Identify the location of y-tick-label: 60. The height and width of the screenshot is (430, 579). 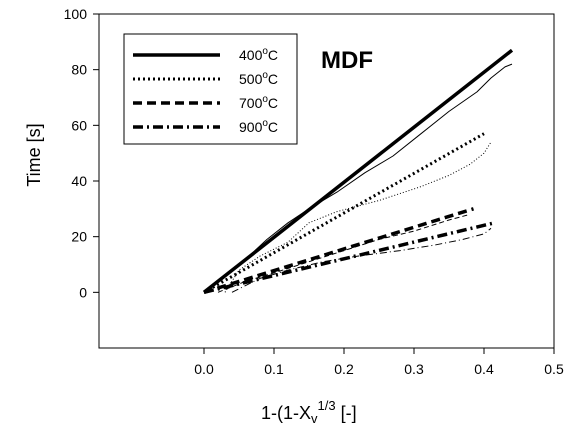
(79, 125).